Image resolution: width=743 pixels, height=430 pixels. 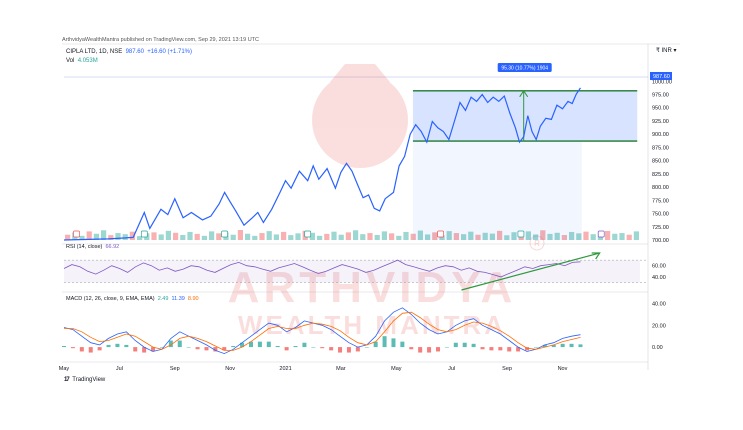 What do you see at coordinates (660, 122) in the screenshot?
I see `price-axis-tick-3: 925.00` at bounding box center [660, 122].